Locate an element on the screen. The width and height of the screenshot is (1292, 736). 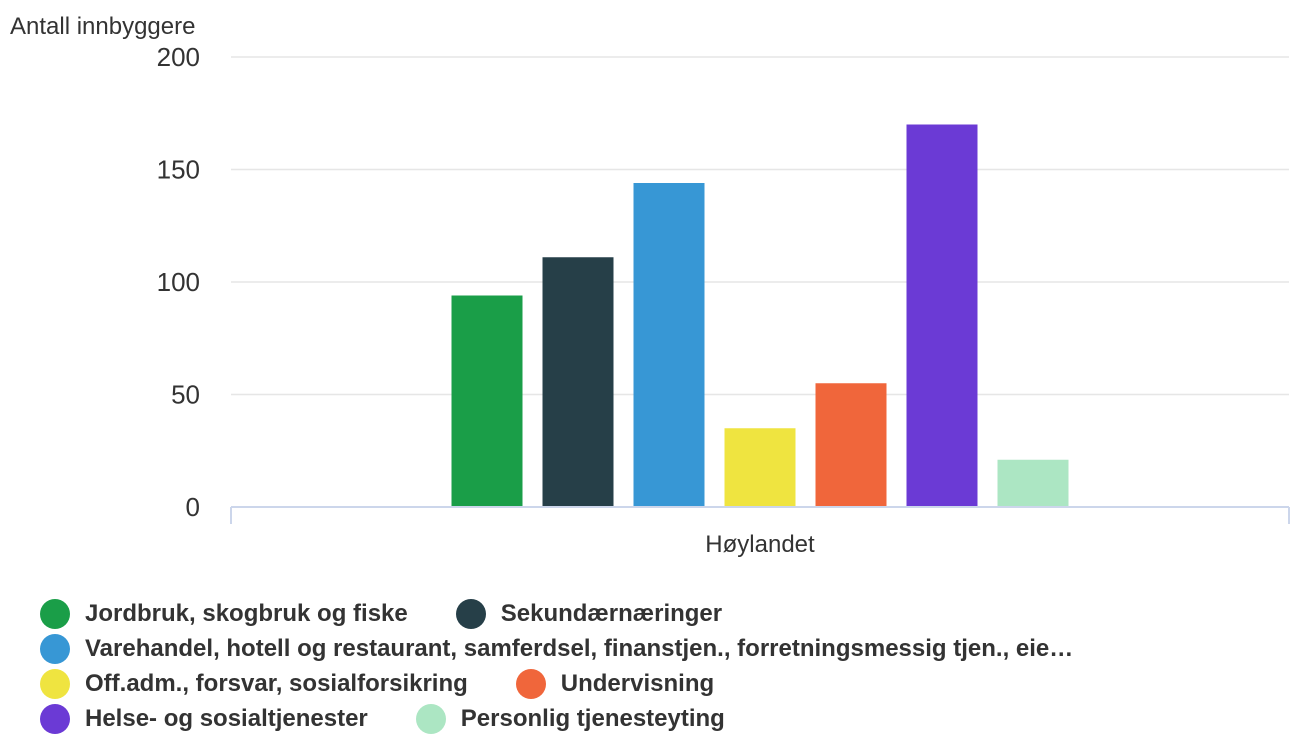
legend-label: Undervisning is located at coordinates (637, 683).